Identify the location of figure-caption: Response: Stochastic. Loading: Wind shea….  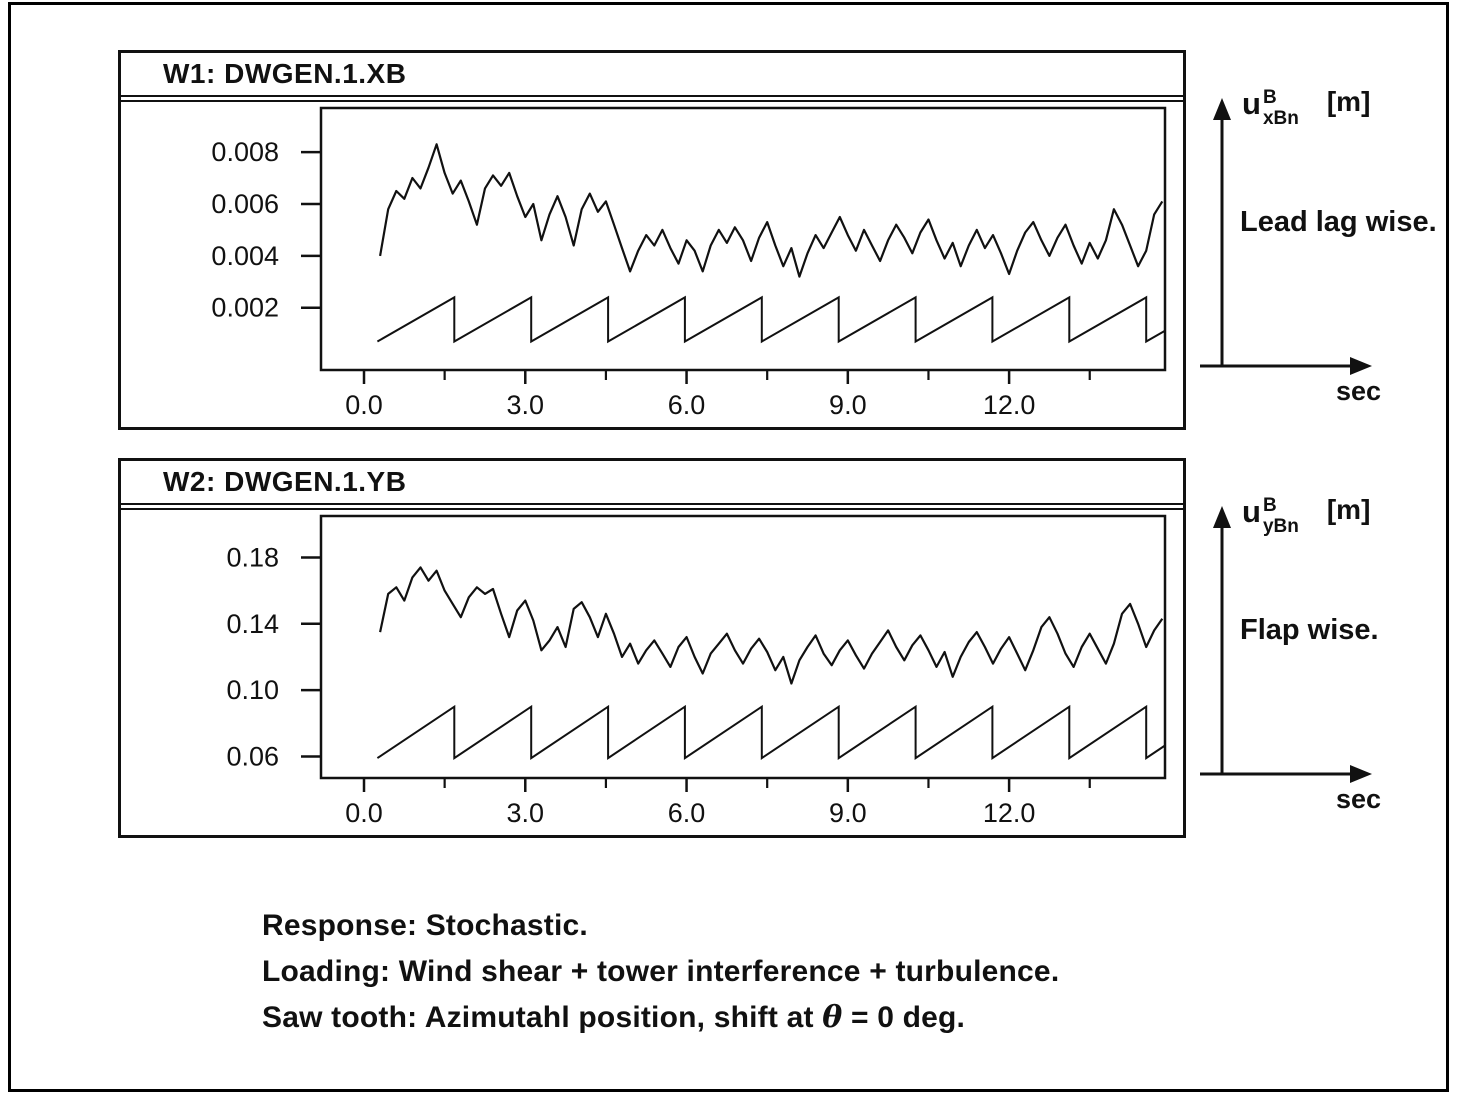
(660, 972).